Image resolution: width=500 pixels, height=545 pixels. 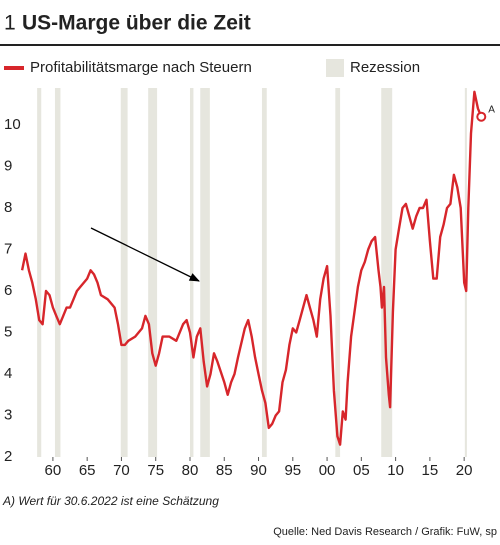 What do you see at coordinates (335, 68) in the screenshot?
I see `legend-swatch` at bounding box center [335, 68].